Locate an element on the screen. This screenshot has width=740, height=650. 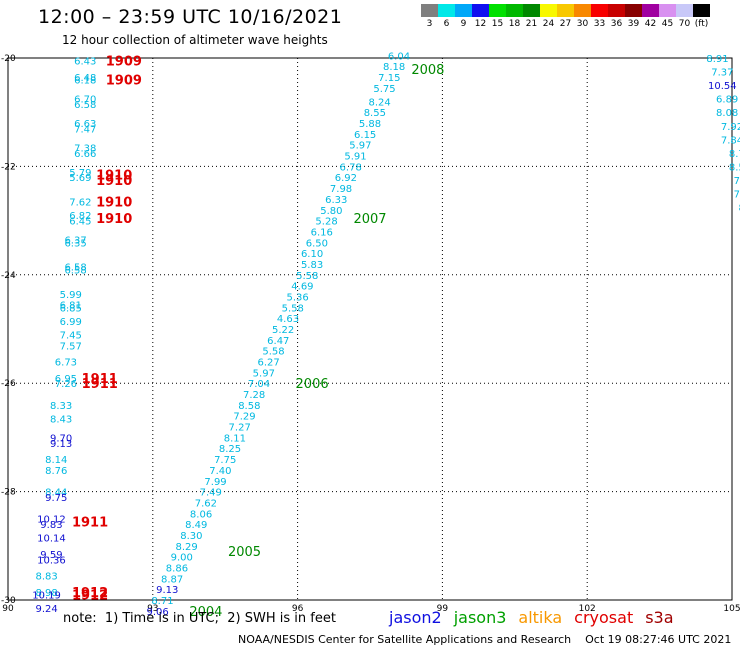
wave-height-value: 6.04 is located at coordinates (399, 56).